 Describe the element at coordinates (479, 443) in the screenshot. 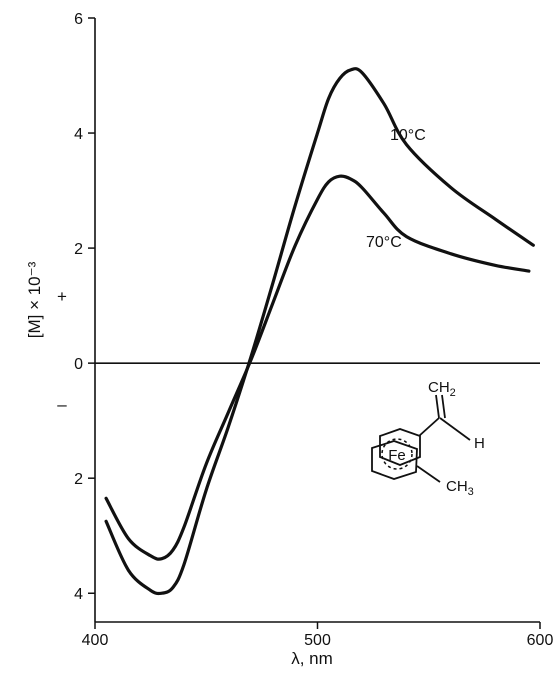

I see `h-label: H` at that location.